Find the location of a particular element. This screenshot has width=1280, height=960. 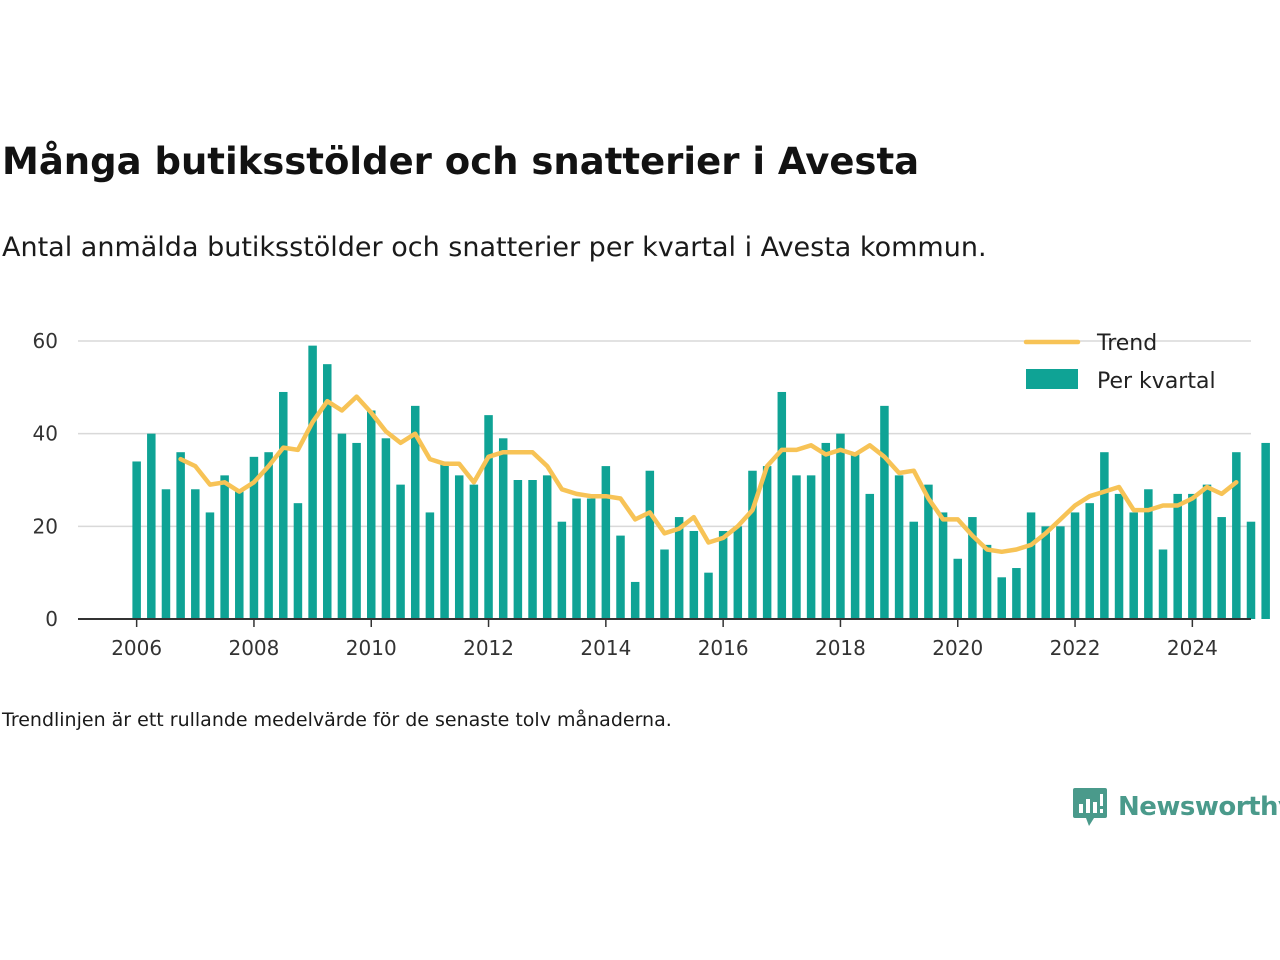

legend-bar-label: Per kvartal is located at coordinates (1156, 381).